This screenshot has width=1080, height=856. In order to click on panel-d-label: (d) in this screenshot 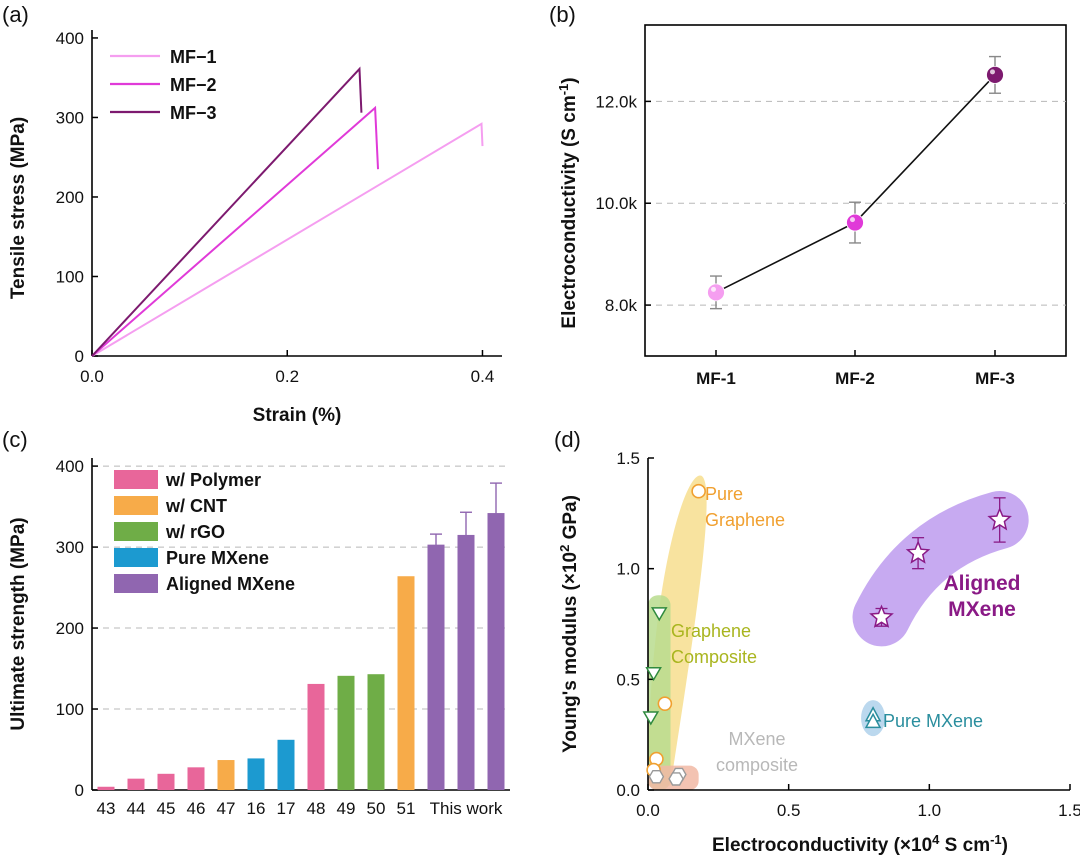, I will do `click(567, 439)`.